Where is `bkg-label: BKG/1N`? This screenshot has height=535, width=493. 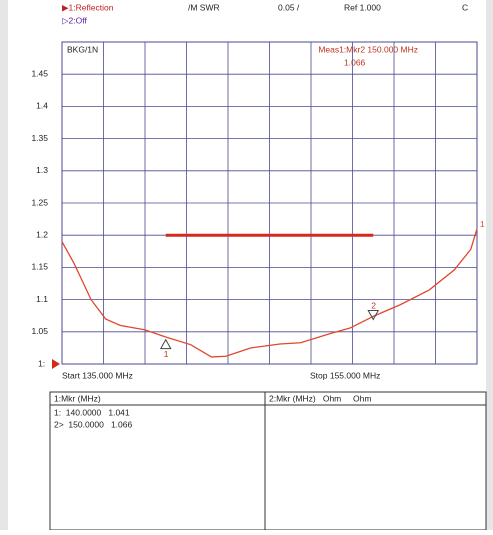
bkg-label: BKG/1N is located at coordinates (82, 49).